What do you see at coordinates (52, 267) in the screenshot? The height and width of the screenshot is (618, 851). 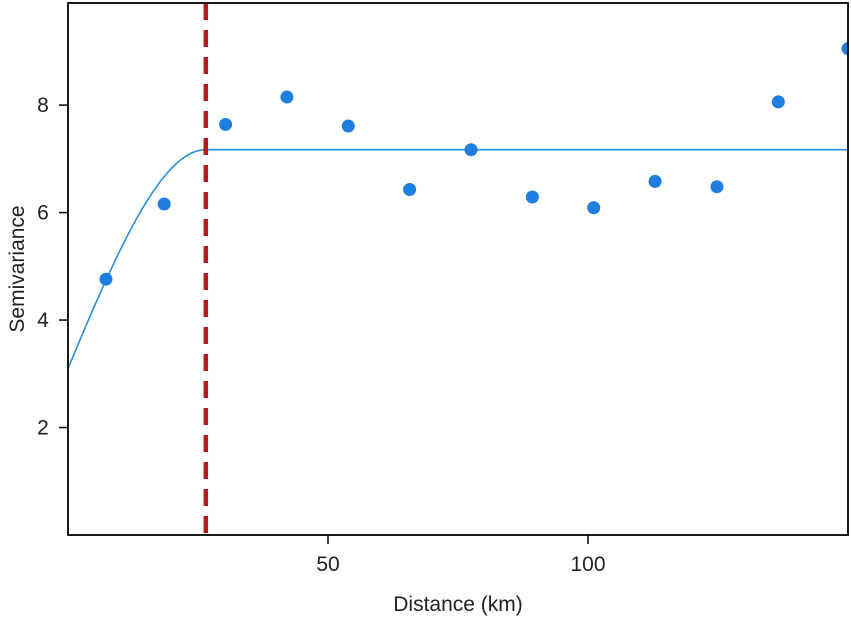 I see `y-axis-ticks: 2 4 6 8` at bounding box center [52, 267].